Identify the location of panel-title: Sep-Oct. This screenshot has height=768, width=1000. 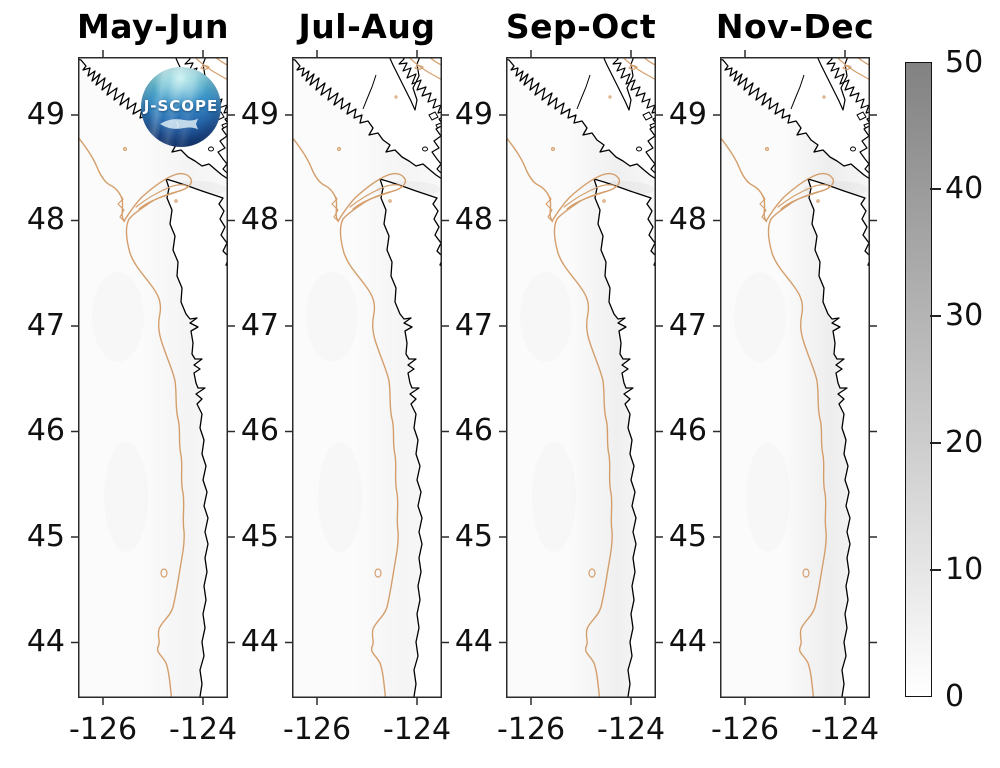
(581, 26).